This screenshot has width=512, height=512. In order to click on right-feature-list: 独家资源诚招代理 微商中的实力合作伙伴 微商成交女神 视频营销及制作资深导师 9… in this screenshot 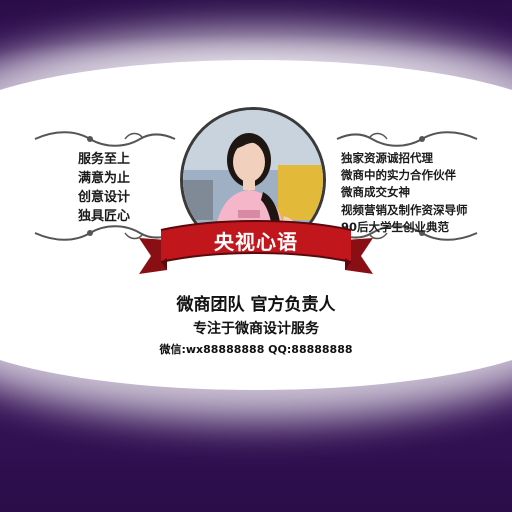, I will do `click(404, 193)`.